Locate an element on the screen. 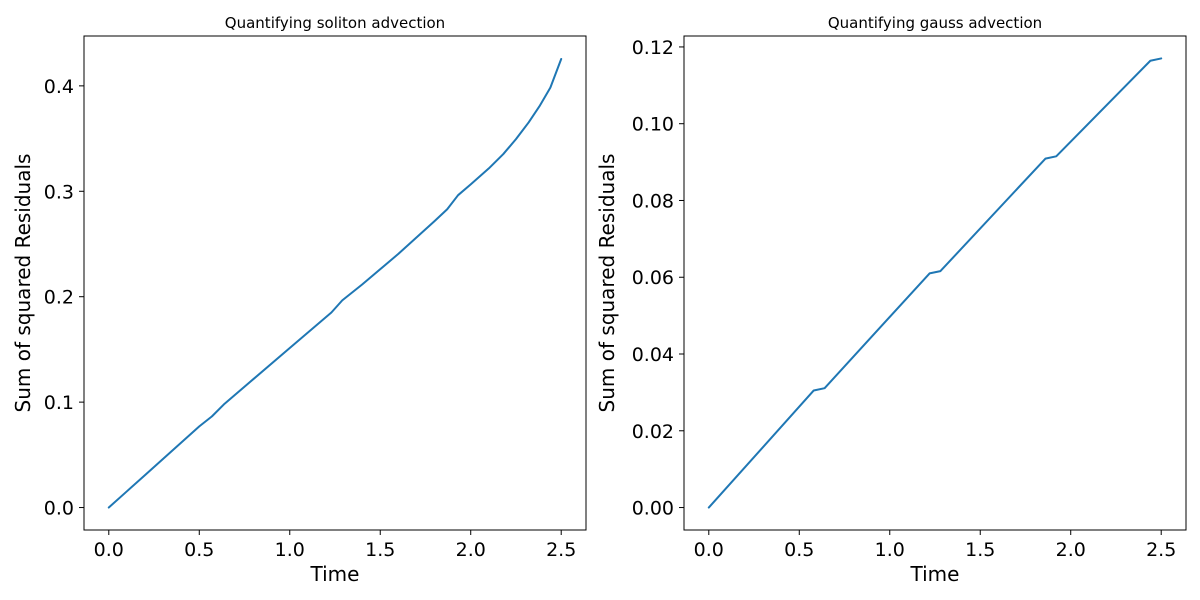 The image size is (1200, 600). gauss-x-tick-label: 0.0 is located at coordinates (709, 550).